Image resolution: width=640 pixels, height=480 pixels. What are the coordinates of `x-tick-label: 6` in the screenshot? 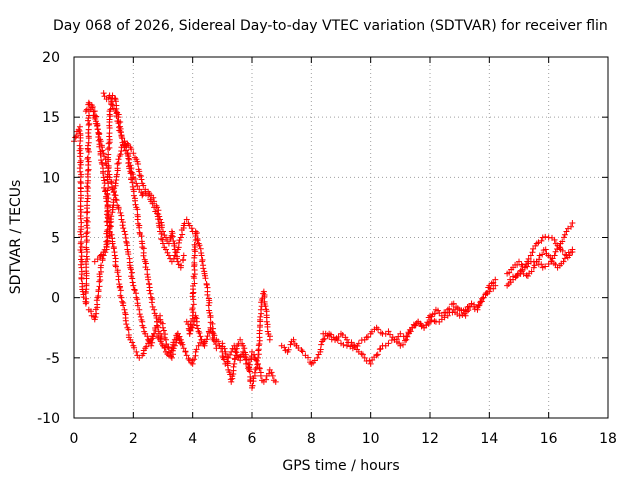 It's located at (252, 439).